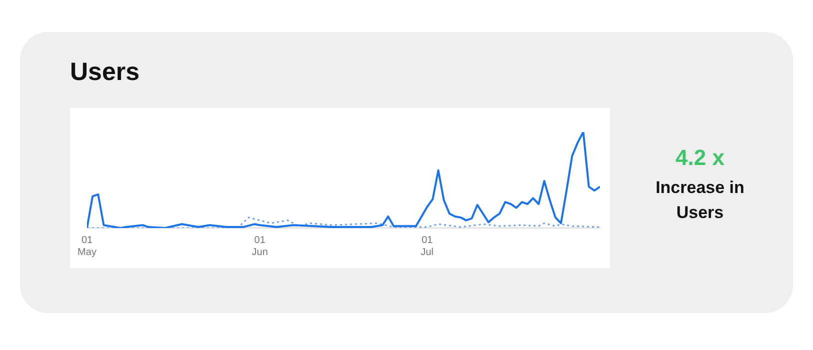 The width and height of the screenshot is (813, 350). I want to click on x-tick-label: 01 Jul, so click(427, 246).